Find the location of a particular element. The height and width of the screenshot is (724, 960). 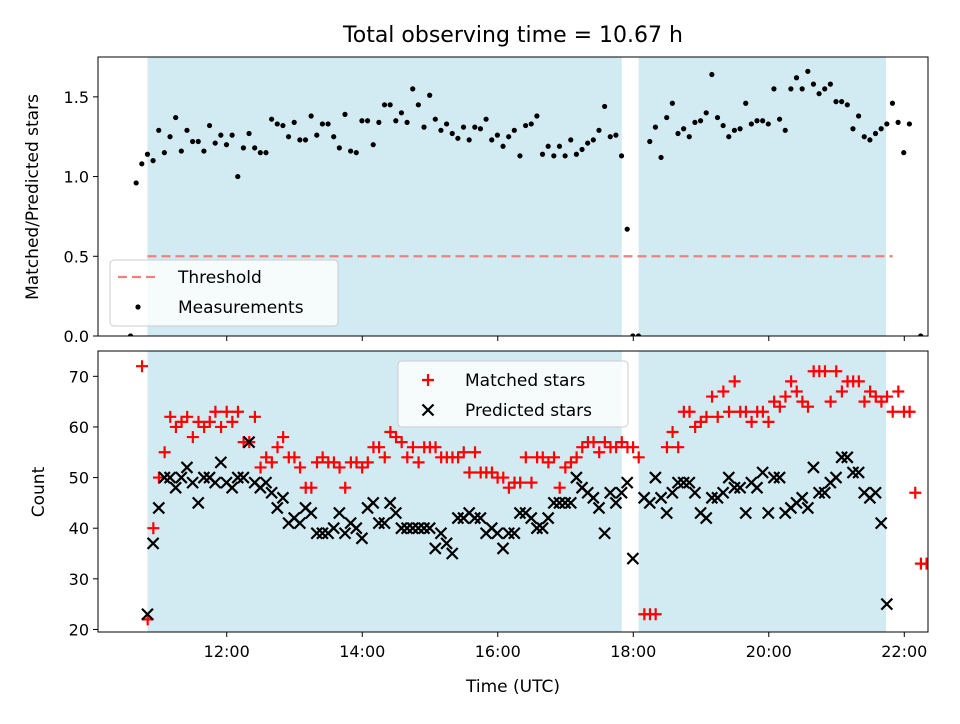

x-tick-label: 16:00 is located at coordinates (498, 651).